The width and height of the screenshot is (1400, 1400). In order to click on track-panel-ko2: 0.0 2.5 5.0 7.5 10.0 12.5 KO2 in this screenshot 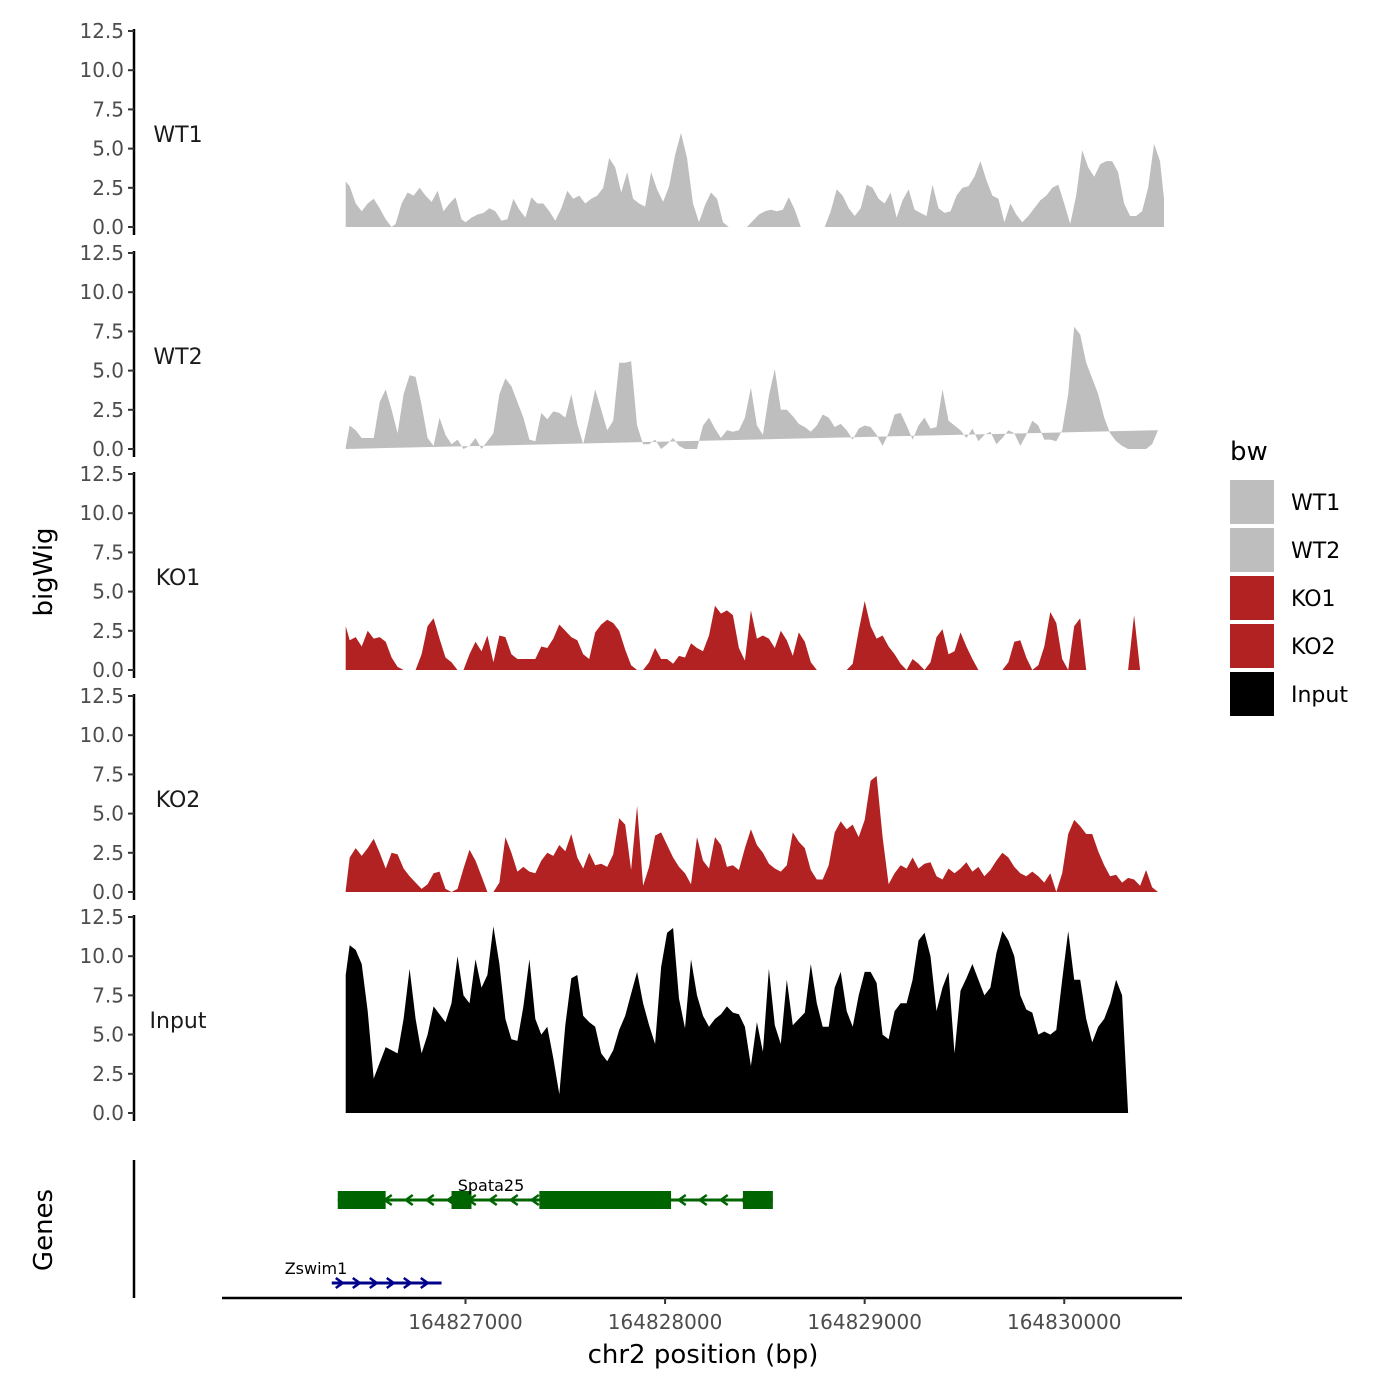, I will do `click(623, 794)`.